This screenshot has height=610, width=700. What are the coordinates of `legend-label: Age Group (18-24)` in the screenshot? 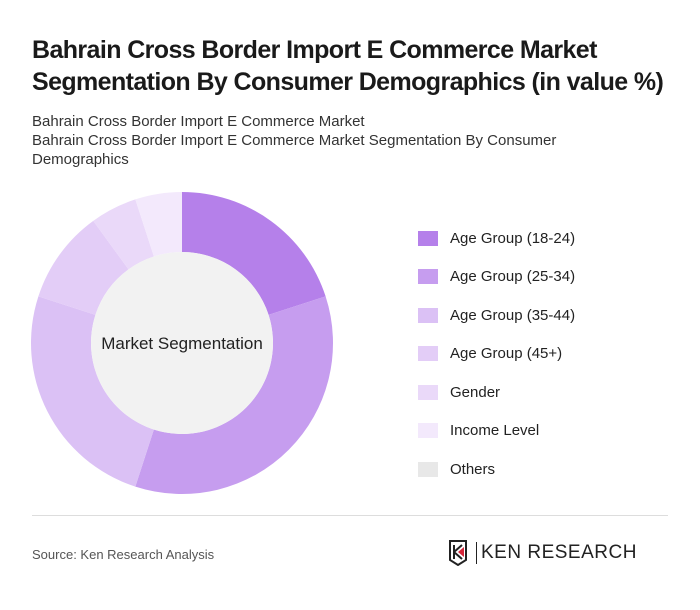 It's located at (513, 238).